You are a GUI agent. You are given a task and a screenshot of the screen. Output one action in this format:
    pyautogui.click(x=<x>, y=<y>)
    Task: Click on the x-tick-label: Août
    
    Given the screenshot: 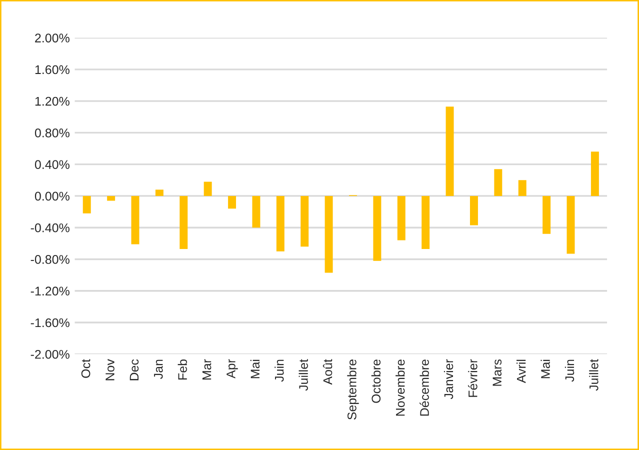 What is the action you would take?
    pyautogui.click(x=327, y=372)
    